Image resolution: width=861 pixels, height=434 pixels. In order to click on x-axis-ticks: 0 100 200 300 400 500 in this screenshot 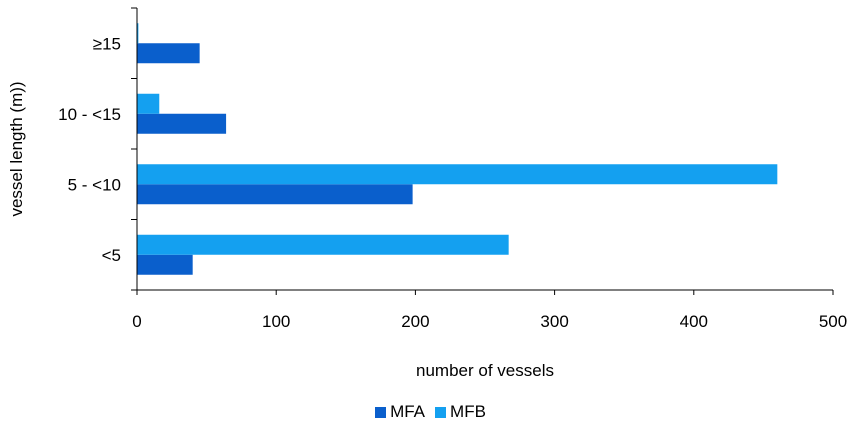, I will do `click(489, 310)`.